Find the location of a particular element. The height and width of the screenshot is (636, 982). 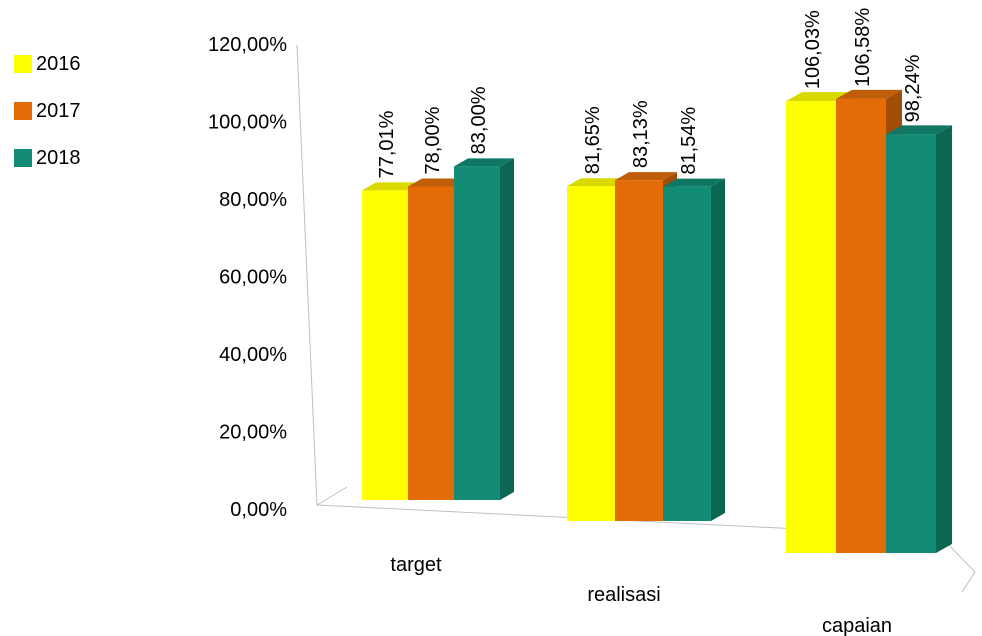

bar-2018-capaian is located at coordinates (911, 344).